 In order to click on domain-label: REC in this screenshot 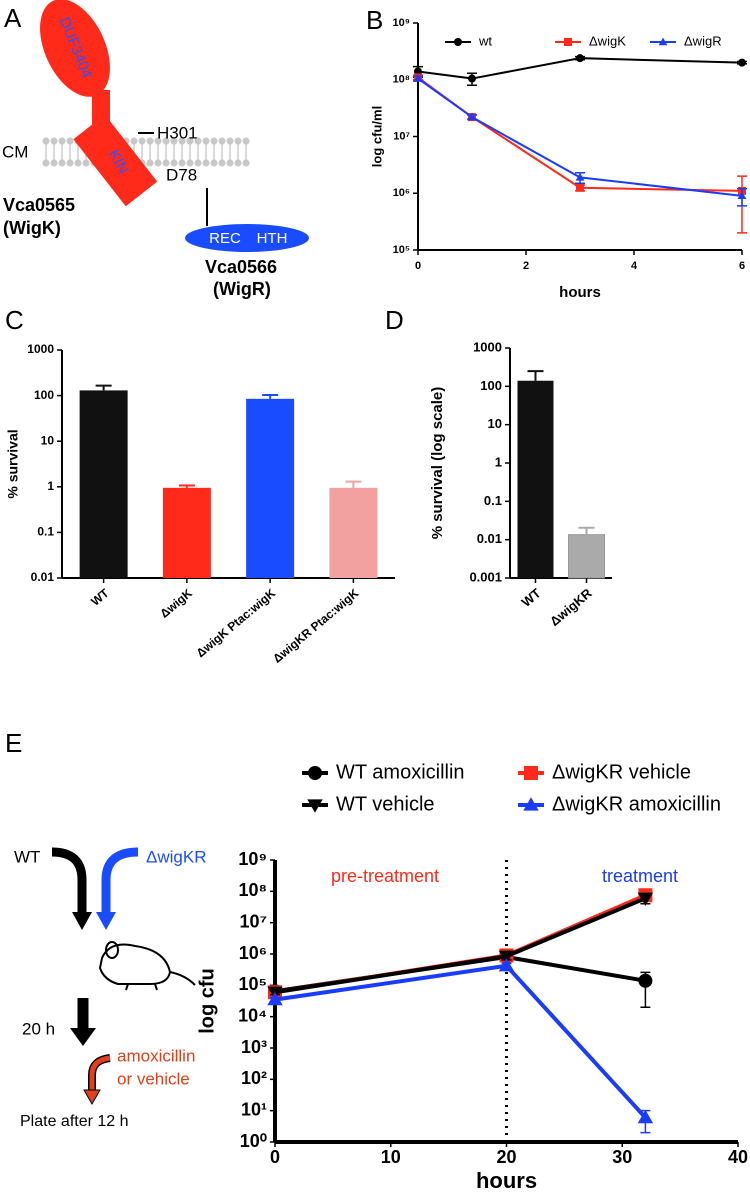, I will do `click(225, 238)`.